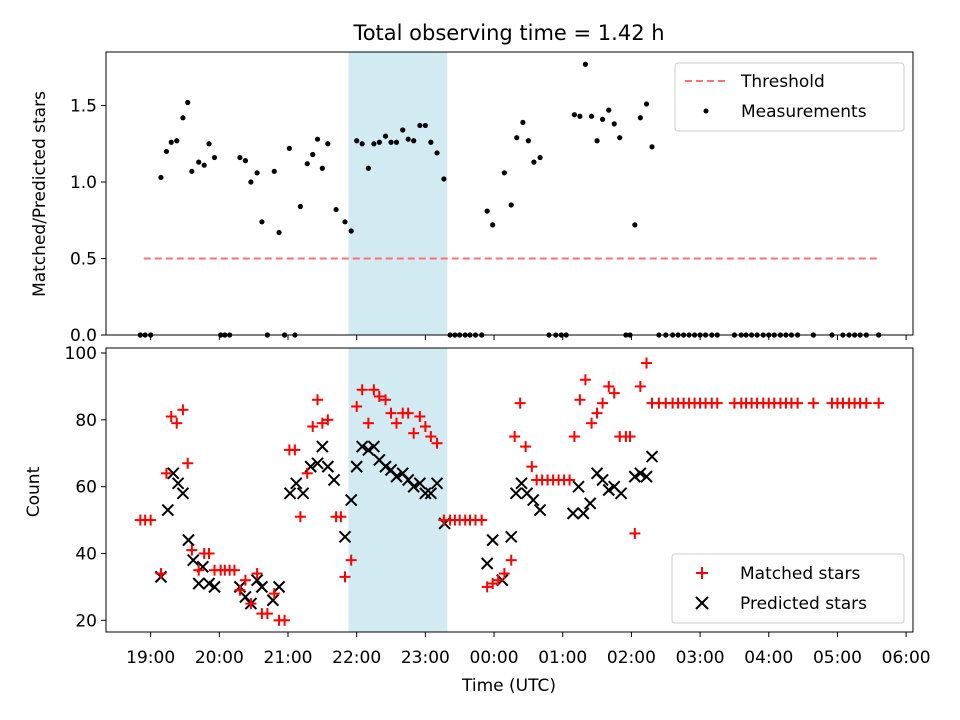 The height and width of the screenshot is (720, 960). I want to click on legend-measurements-marker, so click(706, 111).